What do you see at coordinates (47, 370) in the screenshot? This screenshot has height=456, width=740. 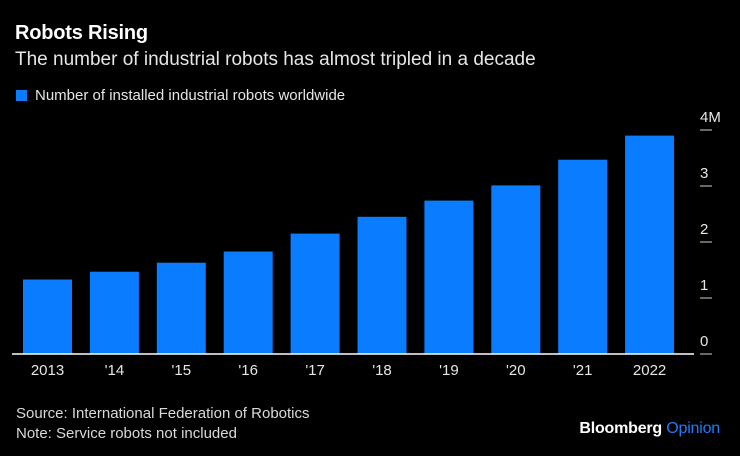 I see `x-tick-label: 2013` at bounding box center [47, 370].